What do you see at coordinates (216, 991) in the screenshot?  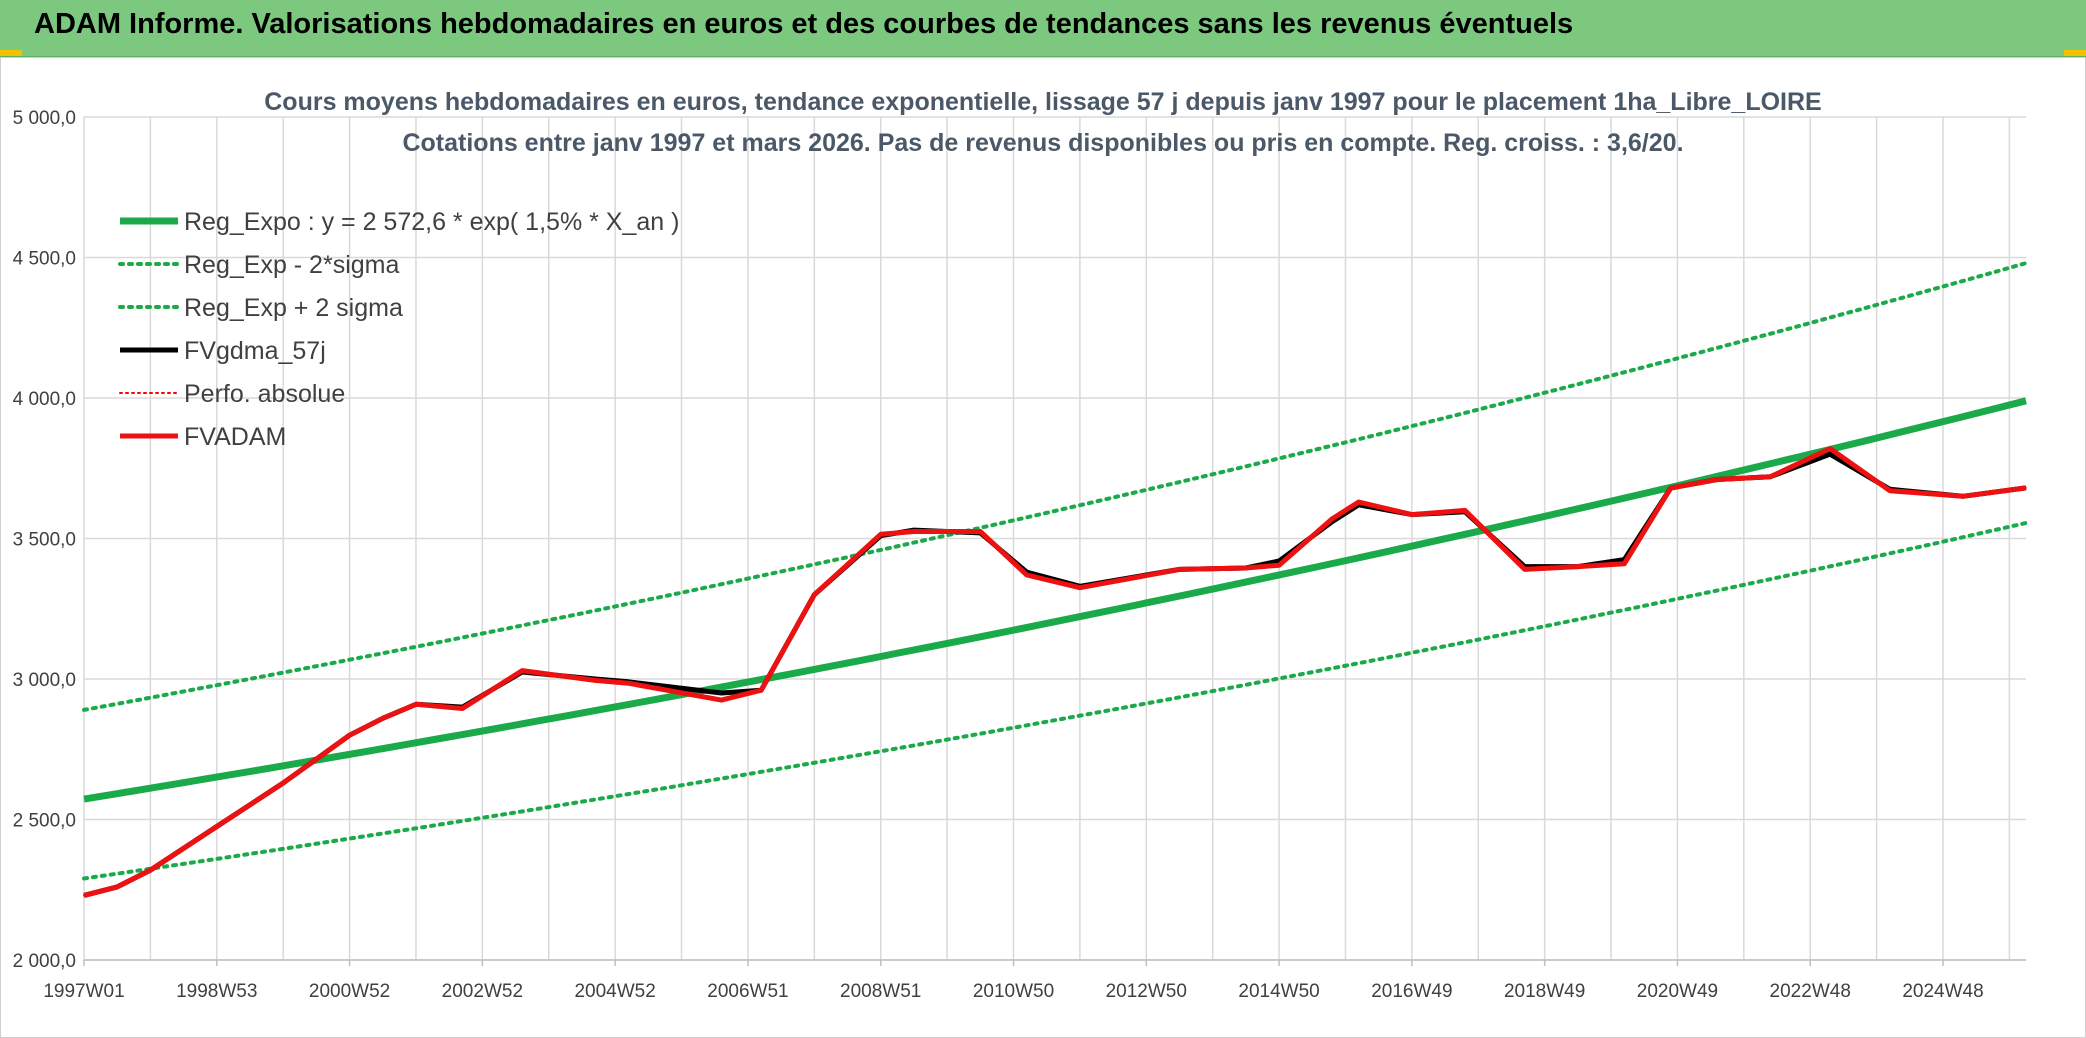 I see `x-tick-label: 1998W53` at bounding box center [216, 991].